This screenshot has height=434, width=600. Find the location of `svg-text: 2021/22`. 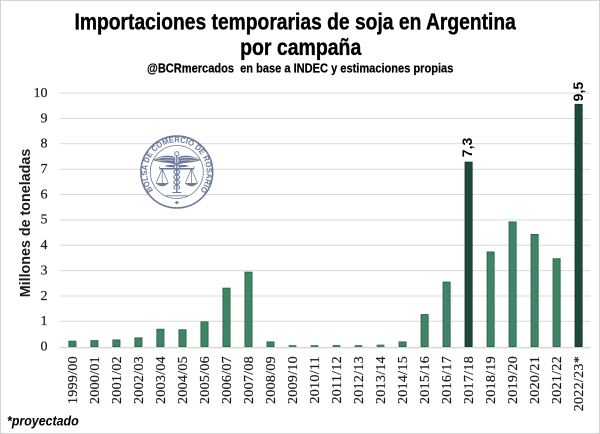

svg-text: 2021/22 is located at coordinates (557, 380).